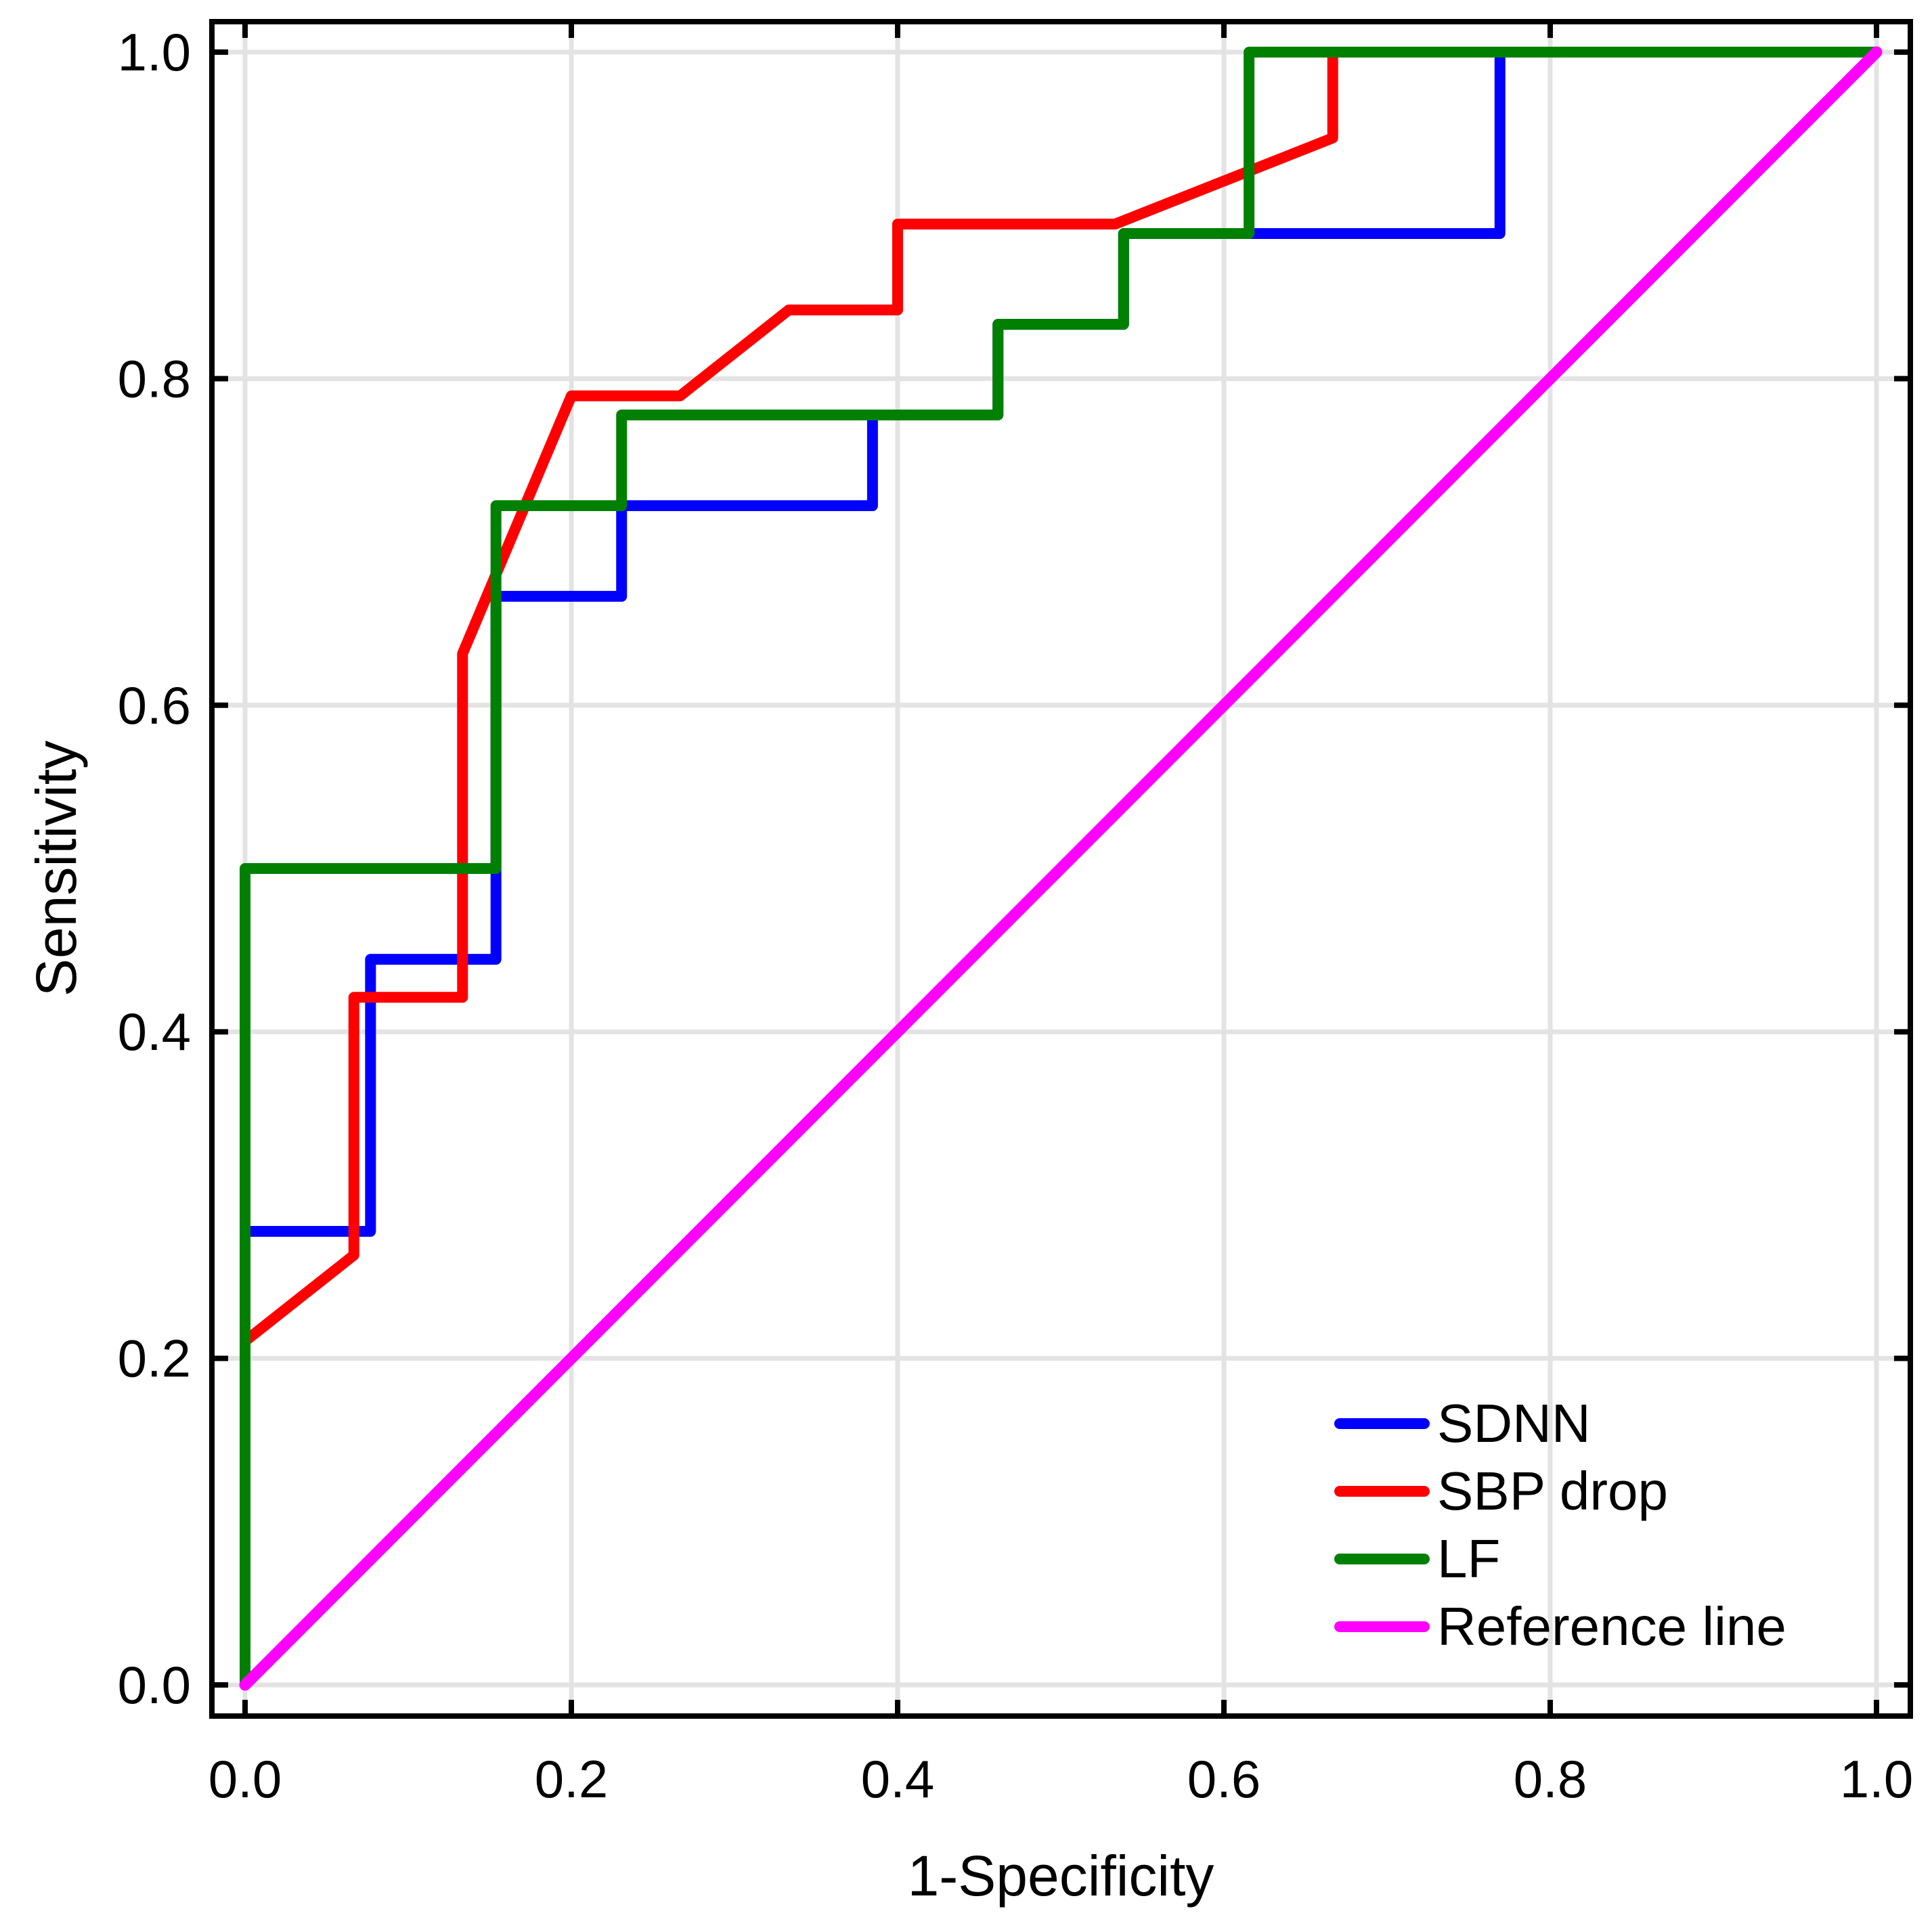  Describe the element at coordinates (571, 1779) in the screenshot. I see `x-tick-label: 0.2` at that location.